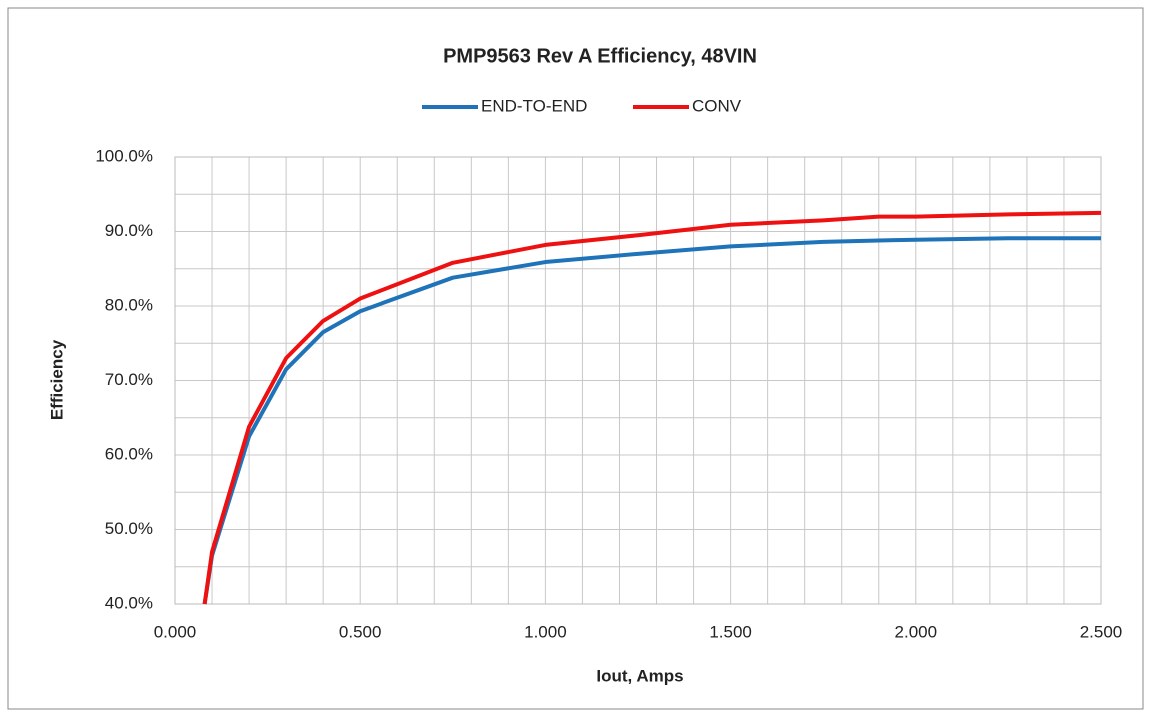 The width and height of the screenshot is (1152, 717). I want to click on y-axis-label: Efficiency, so click(56, 379).